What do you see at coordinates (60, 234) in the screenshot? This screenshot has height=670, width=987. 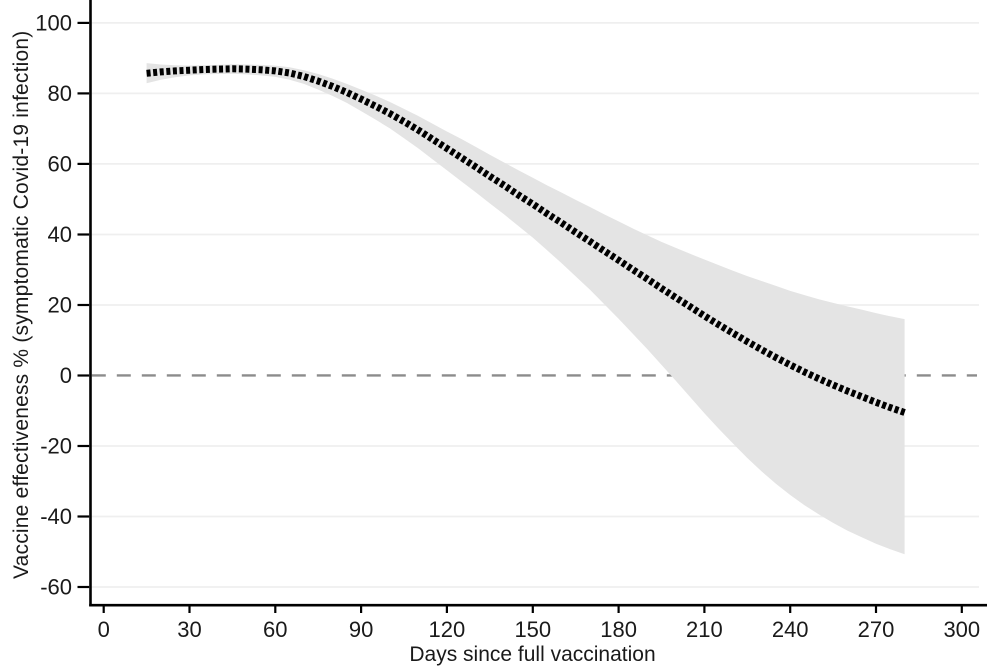 I see `y-tick-label: 40` at bounding box center [60, 234].